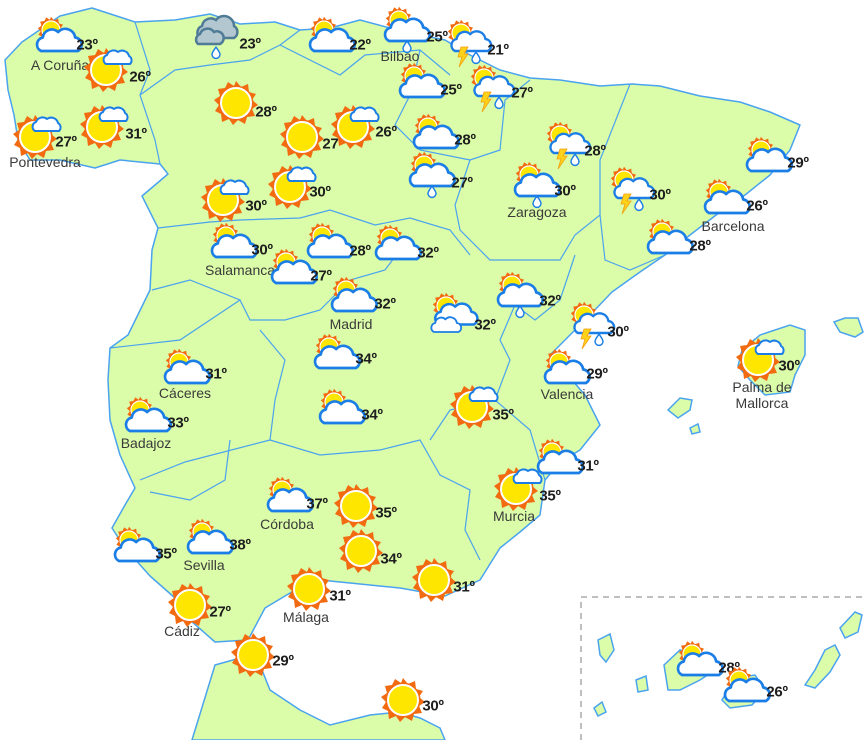  What do you see at coordinates (306, 617) in the screenshot?
I see `city-label: Málaga` at bounding box center [306, 617].